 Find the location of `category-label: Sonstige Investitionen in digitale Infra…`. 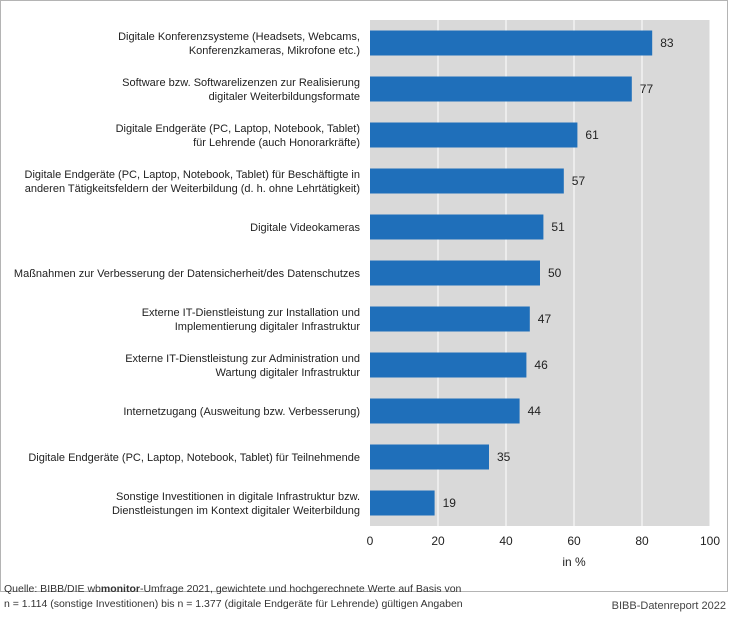

category-label: Sonstige Investitionen in digitale Infra… is located at coordinates (236, 504).